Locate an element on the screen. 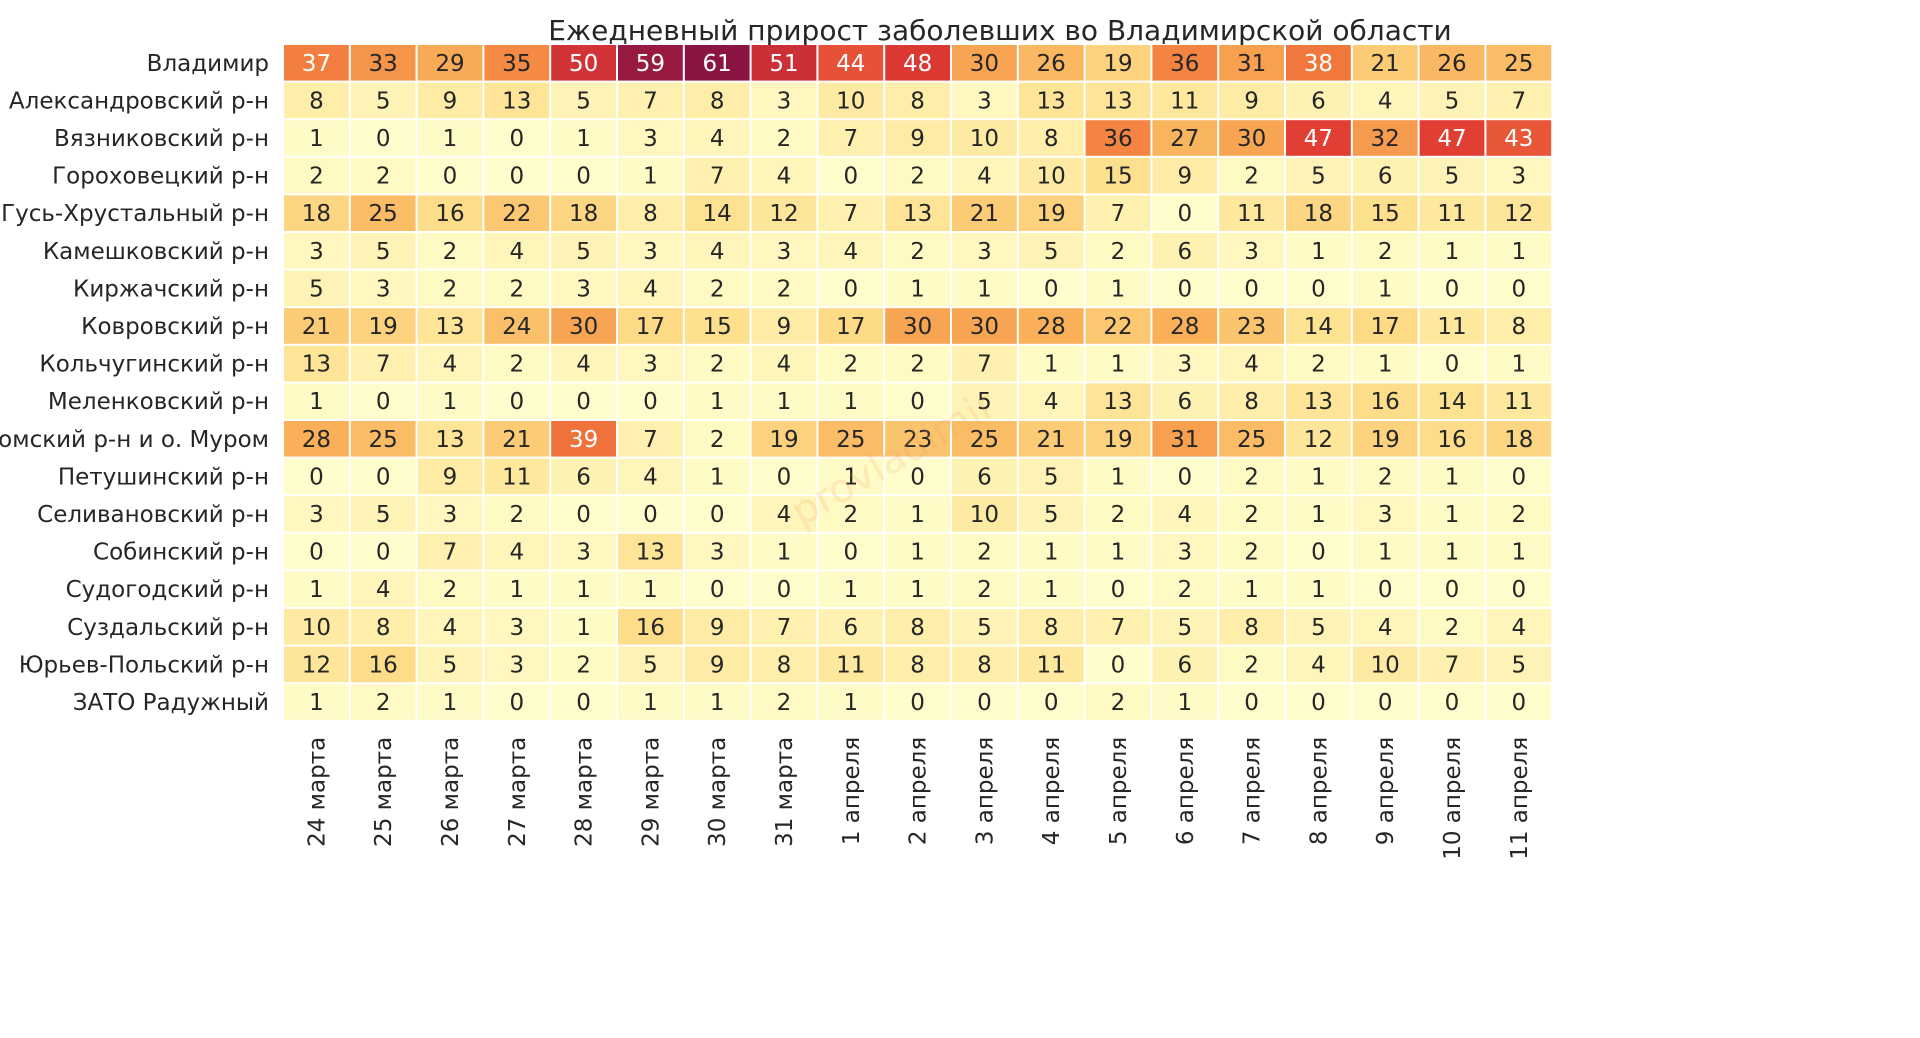 Image resolution: width=1920 pixels, height=1038 pixels. cell-value-label: 6 is located at coordinates (1318, 101).